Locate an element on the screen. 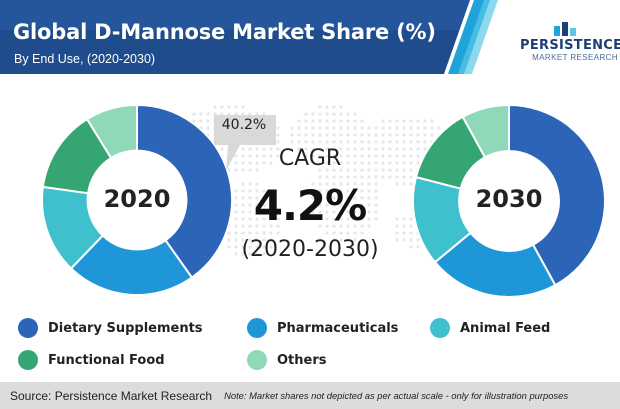 Image resolution: width=620 pixels, height=409 pixels. banner-shape is located at coordinates (249, 37).